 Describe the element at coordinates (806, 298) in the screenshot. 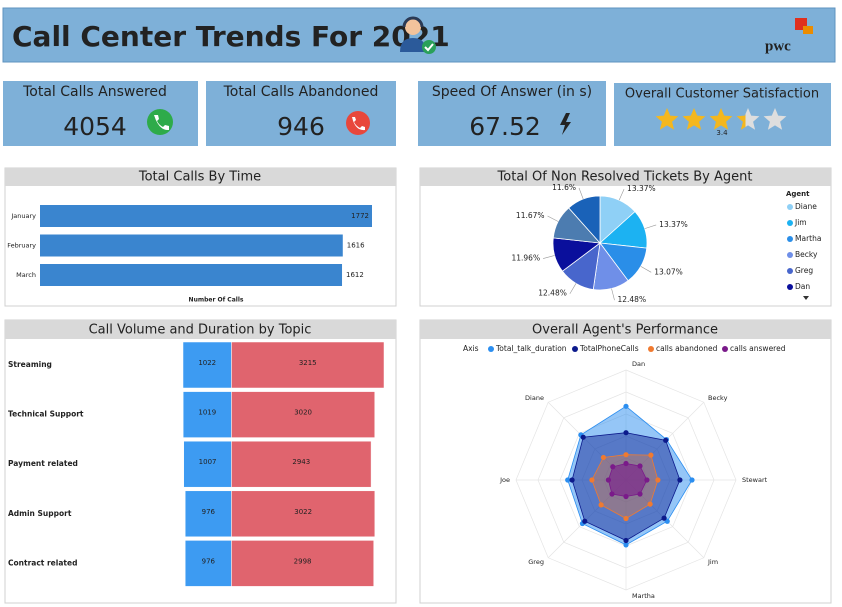

I see `legend-scroll` at that location.